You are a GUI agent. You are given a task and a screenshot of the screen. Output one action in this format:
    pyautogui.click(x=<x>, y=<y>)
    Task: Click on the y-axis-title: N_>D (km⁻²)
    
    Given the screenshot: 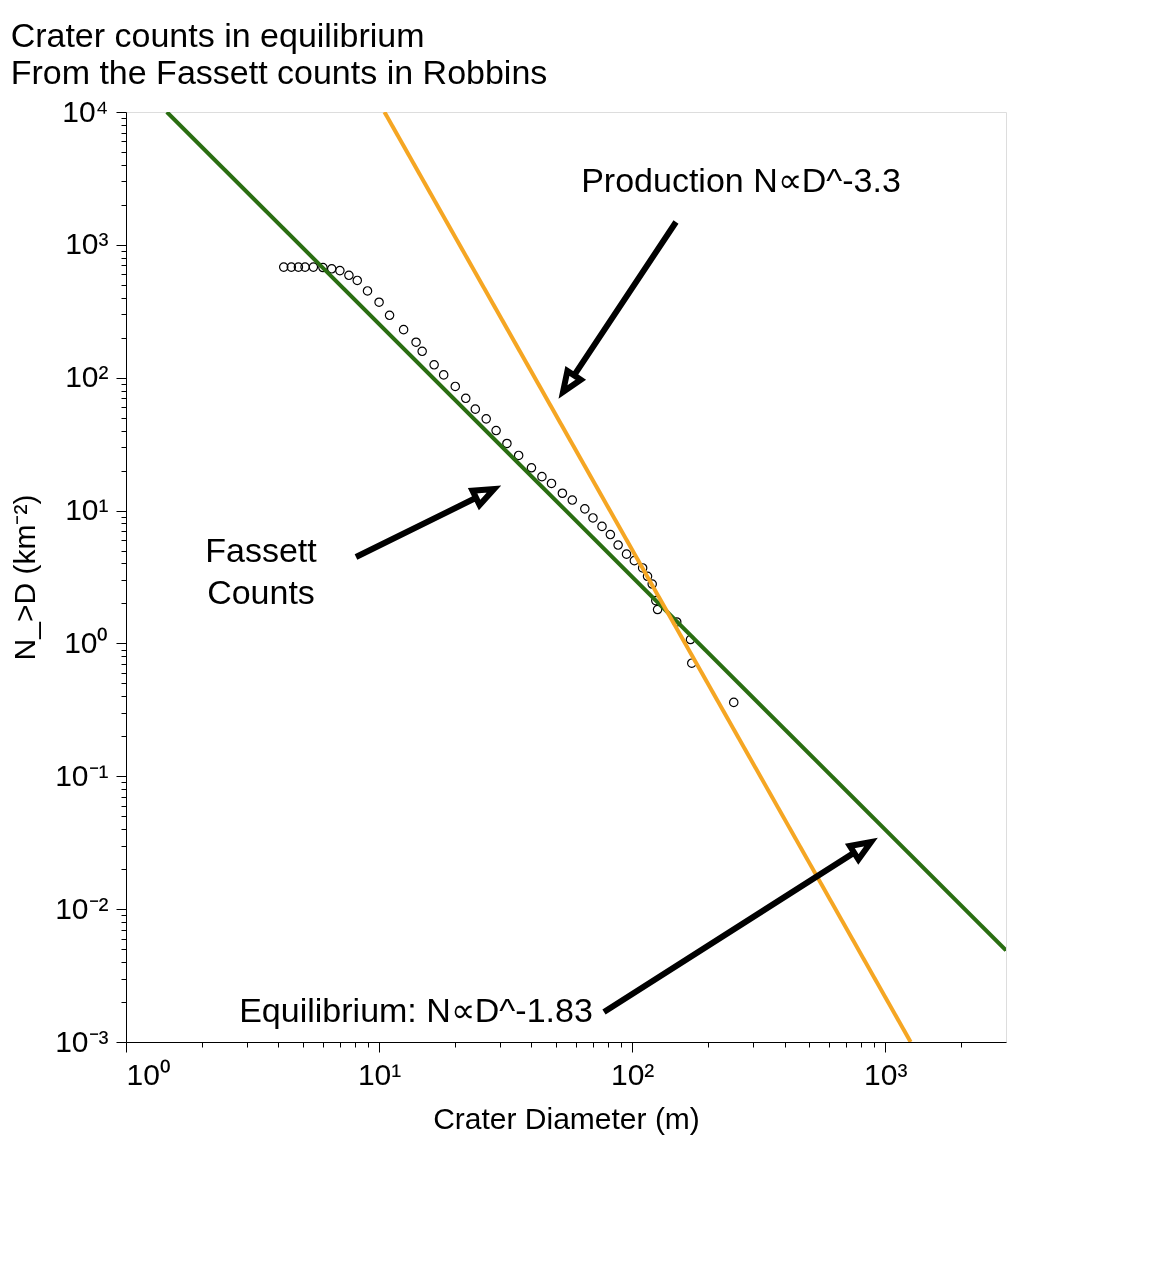 What is the action you would take?
    pyautogui.click(x=25, y=577)
    